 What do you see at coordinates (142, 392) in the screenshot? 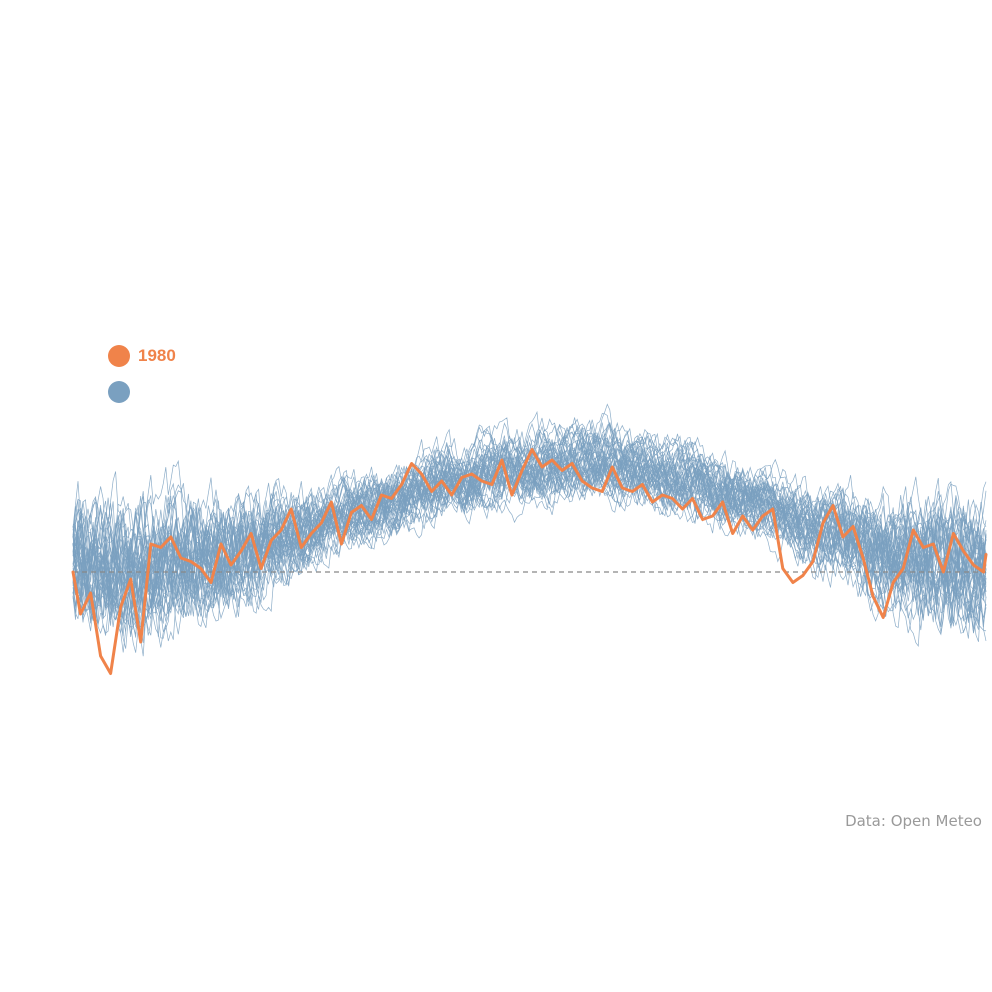
I see `legend-item-other-years` at bounding box center [142, 392].